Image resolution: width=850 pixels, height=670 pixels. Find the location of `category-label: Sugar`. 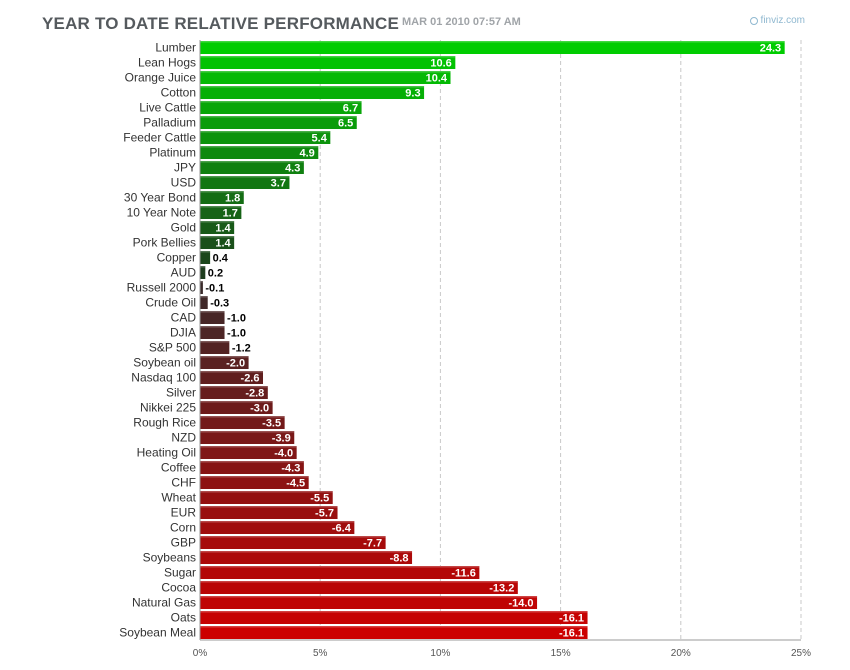

category-label: Sugar is located at coordinates (180, 573).